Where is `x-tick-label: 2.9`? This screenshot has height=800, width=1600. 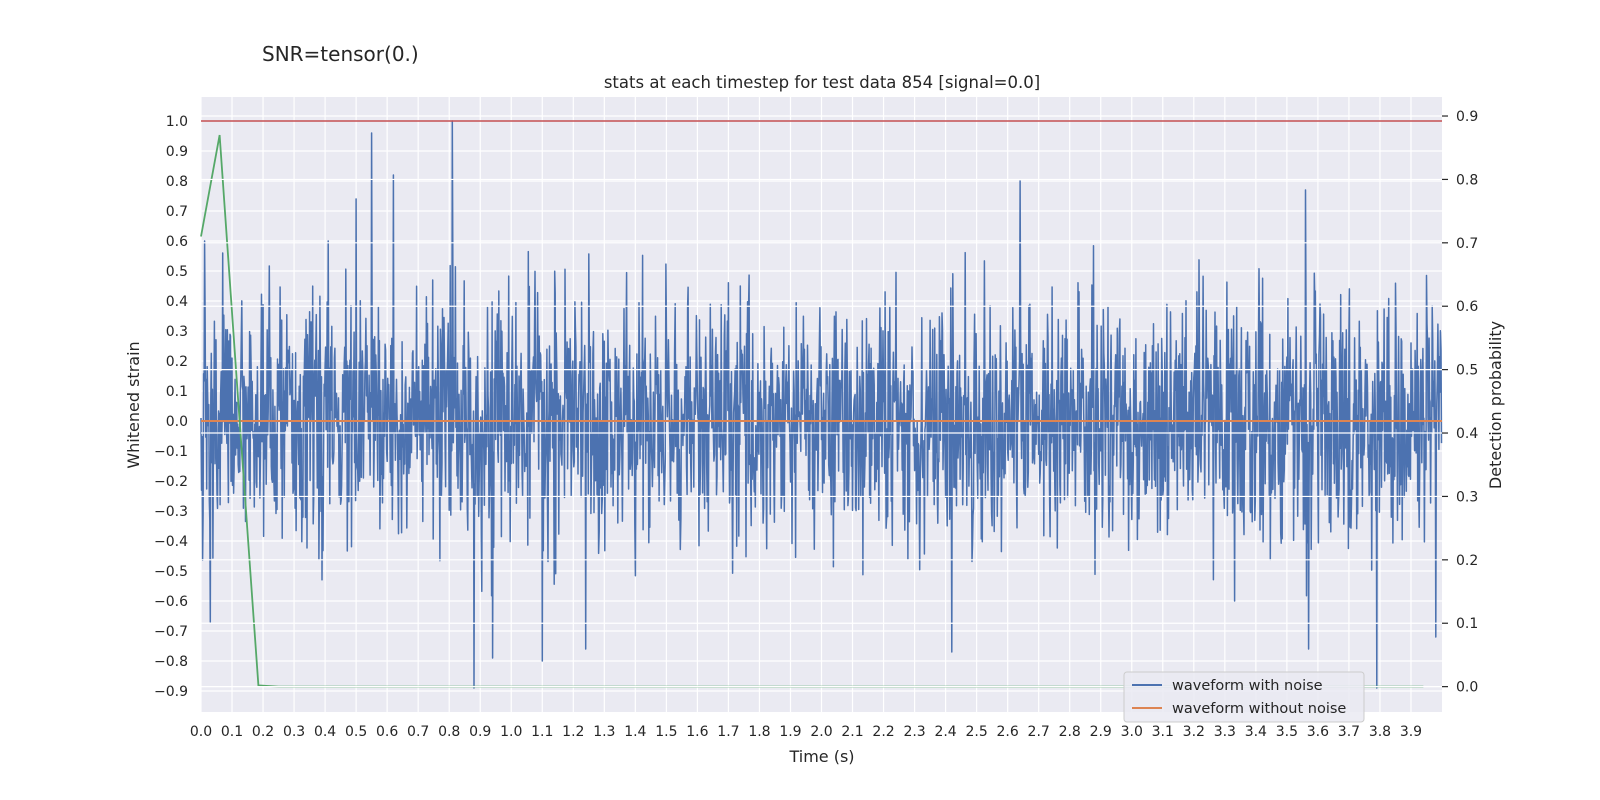 x-tick-label: 2.9 is located at coordinates (1101, 732).